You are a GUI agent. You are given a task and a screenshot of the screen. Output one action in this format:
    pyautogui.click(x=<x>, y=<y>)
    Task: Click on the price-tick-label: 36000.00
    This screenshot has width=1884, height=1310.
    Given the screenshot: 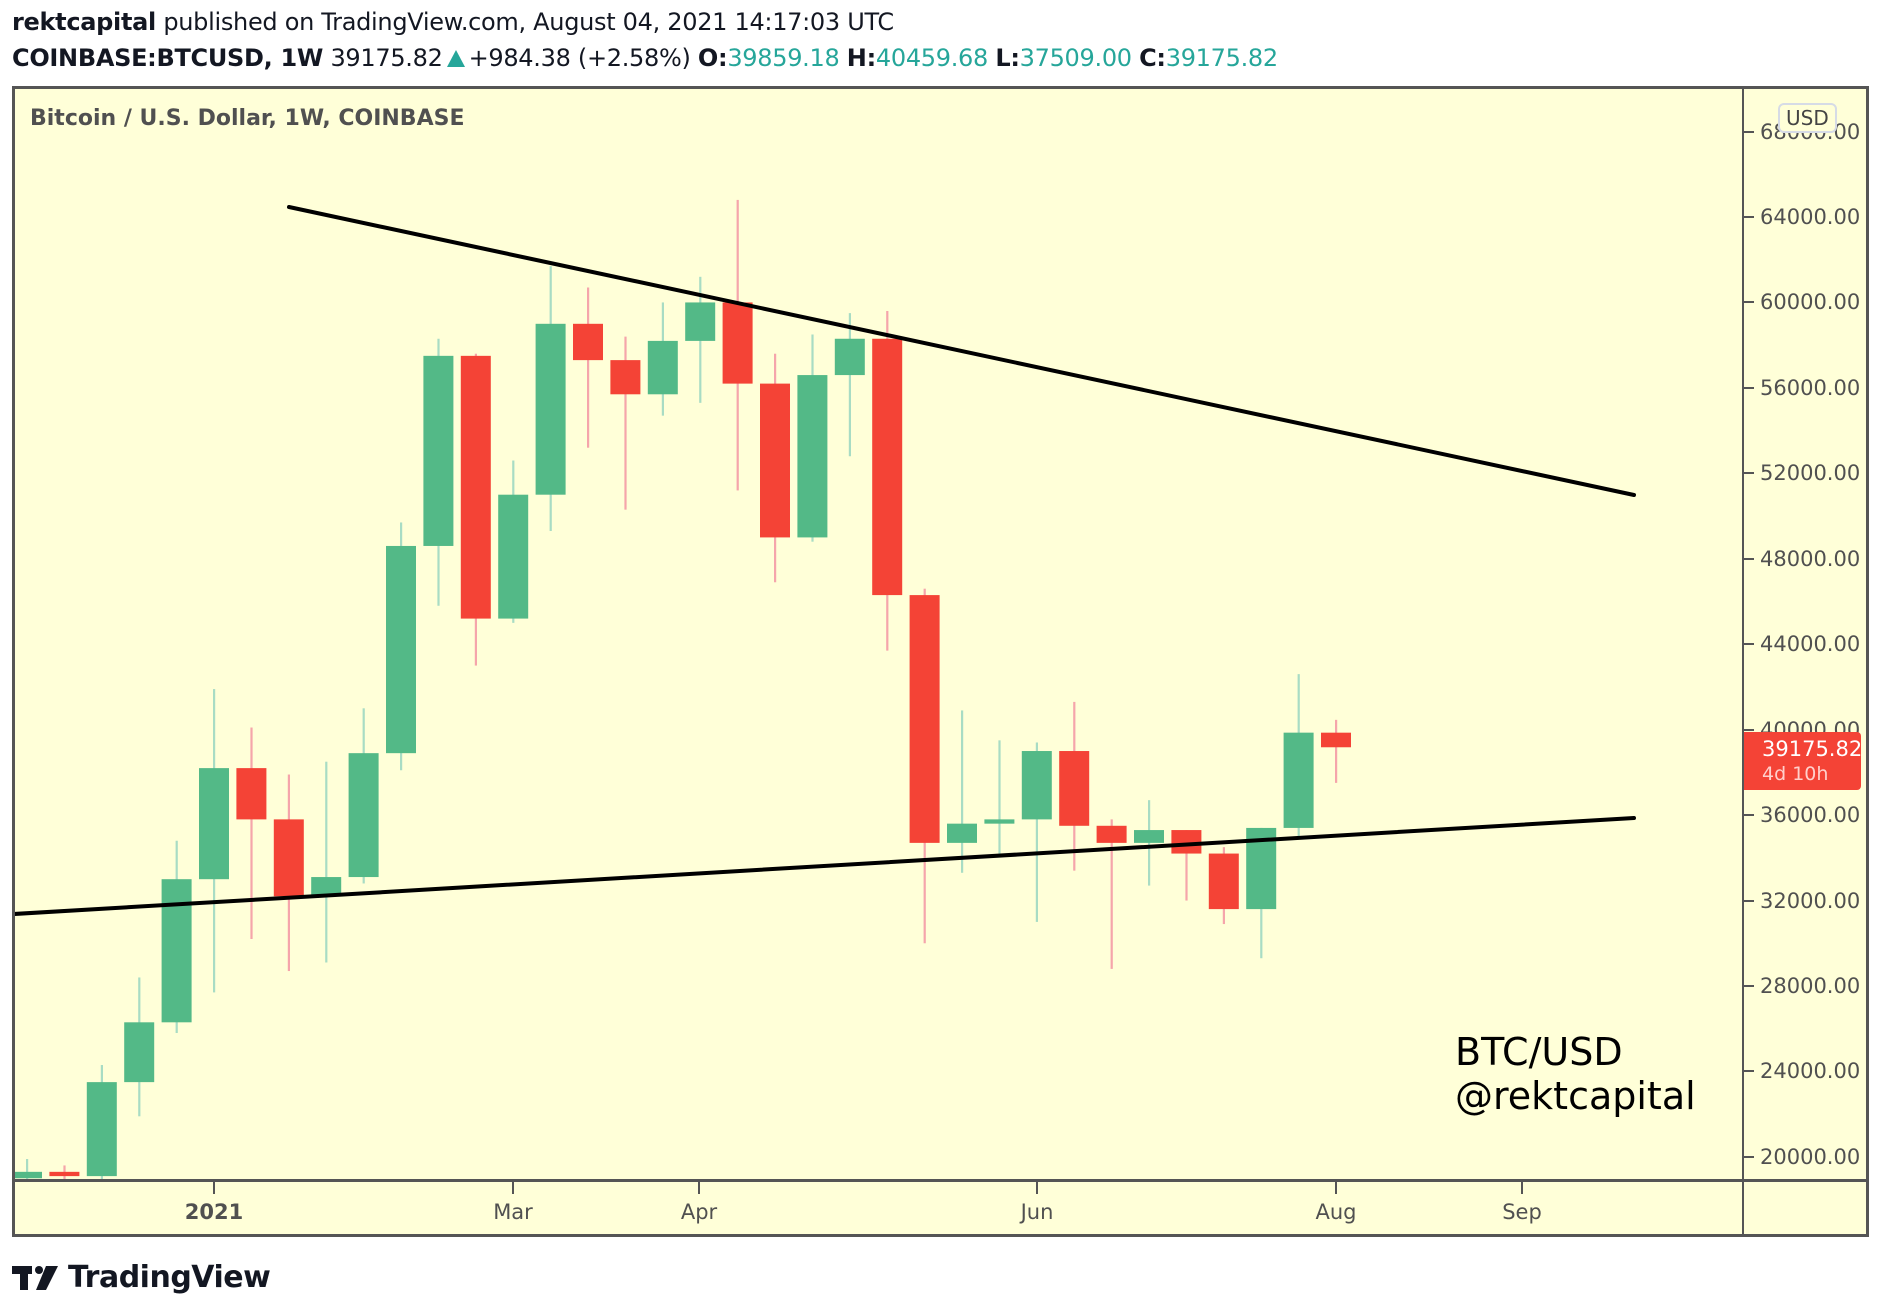 What is the action you would take?
    pyautogui.click(x=1810, y=815)
    